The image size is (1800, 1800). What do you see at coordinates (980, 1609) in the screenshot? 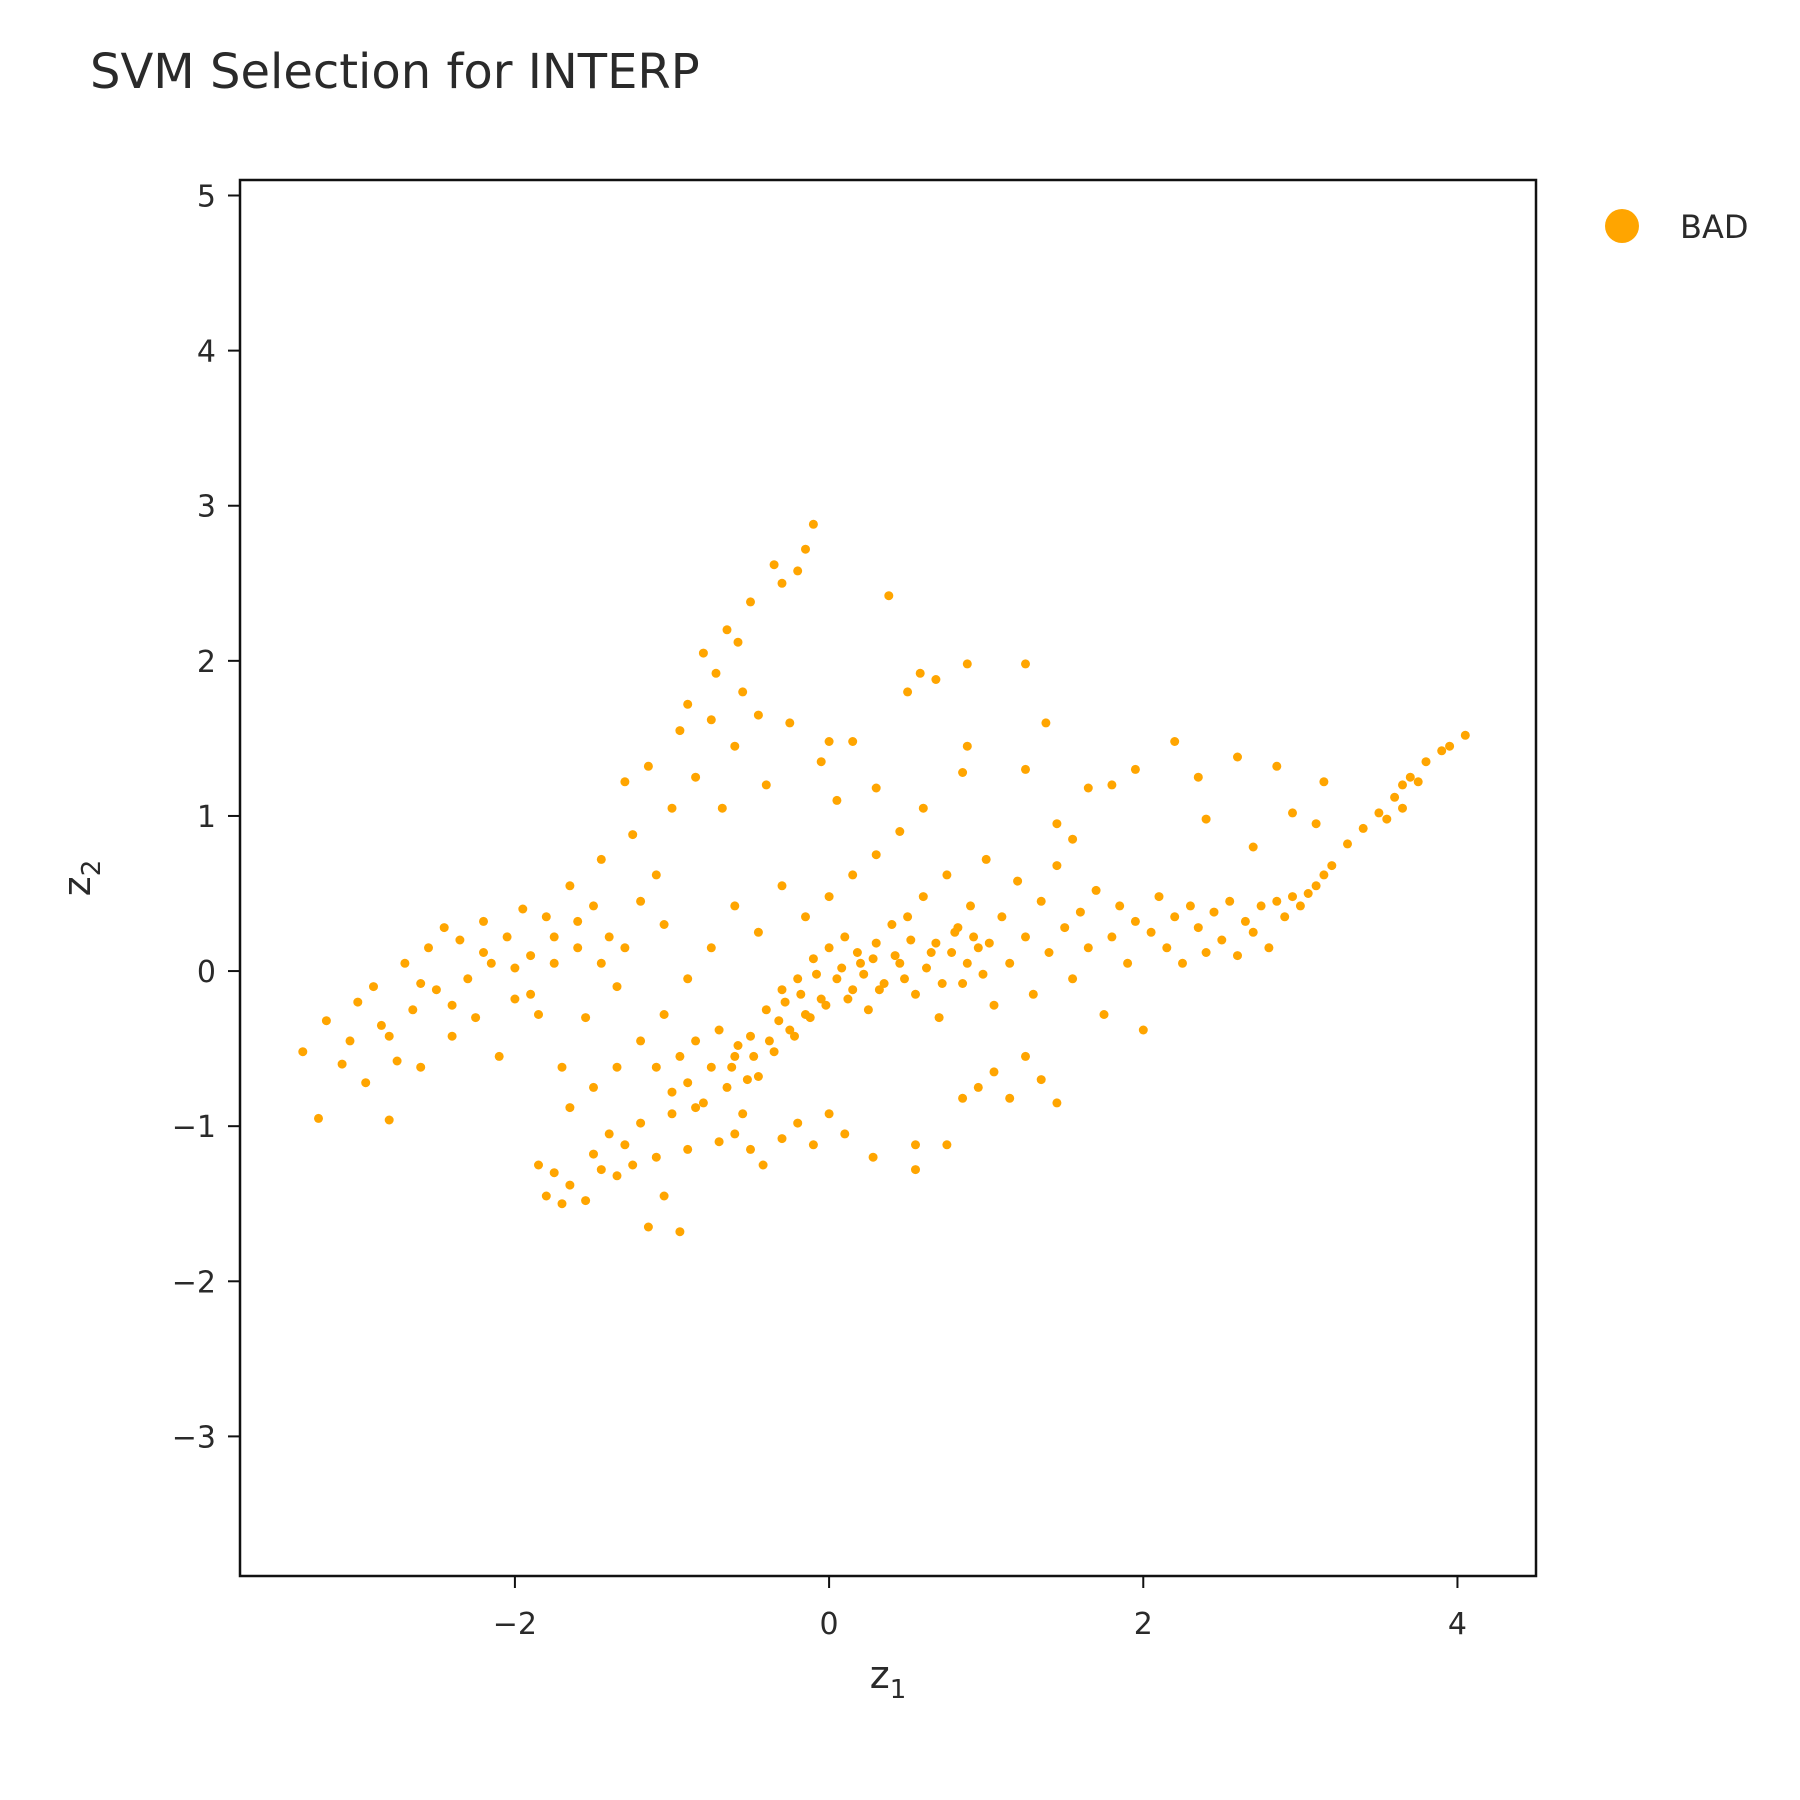
I see `x-axis-ticks: −2 0 2 4` at bounding box center [980, 1609].